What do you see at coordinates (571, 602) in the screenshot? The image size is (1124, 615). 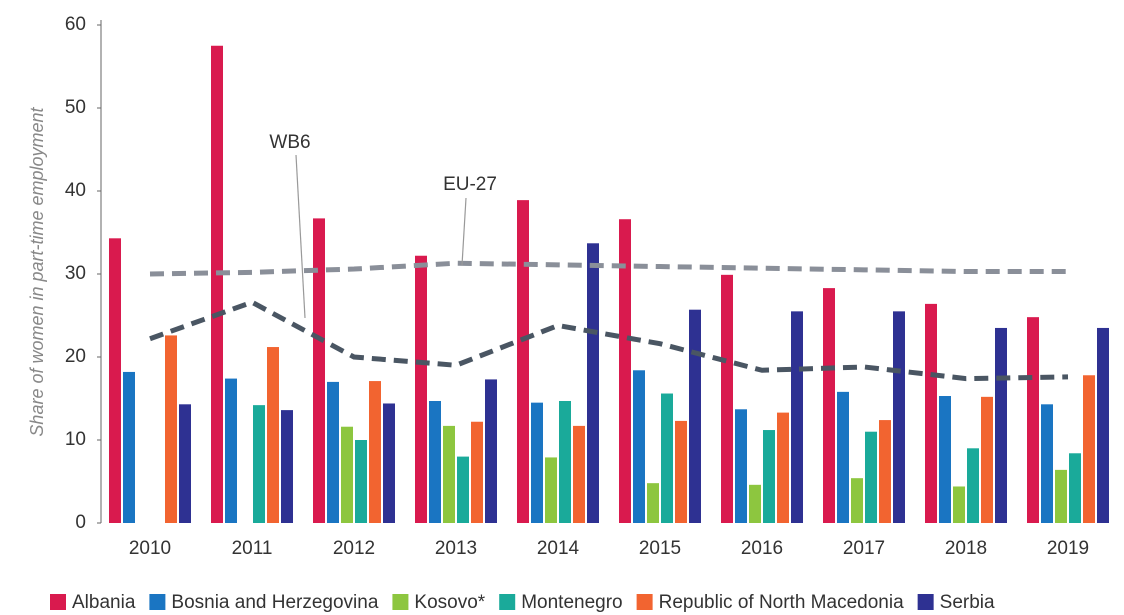 I see `legend-label: Montenegro` at bounding box center [571, 602].